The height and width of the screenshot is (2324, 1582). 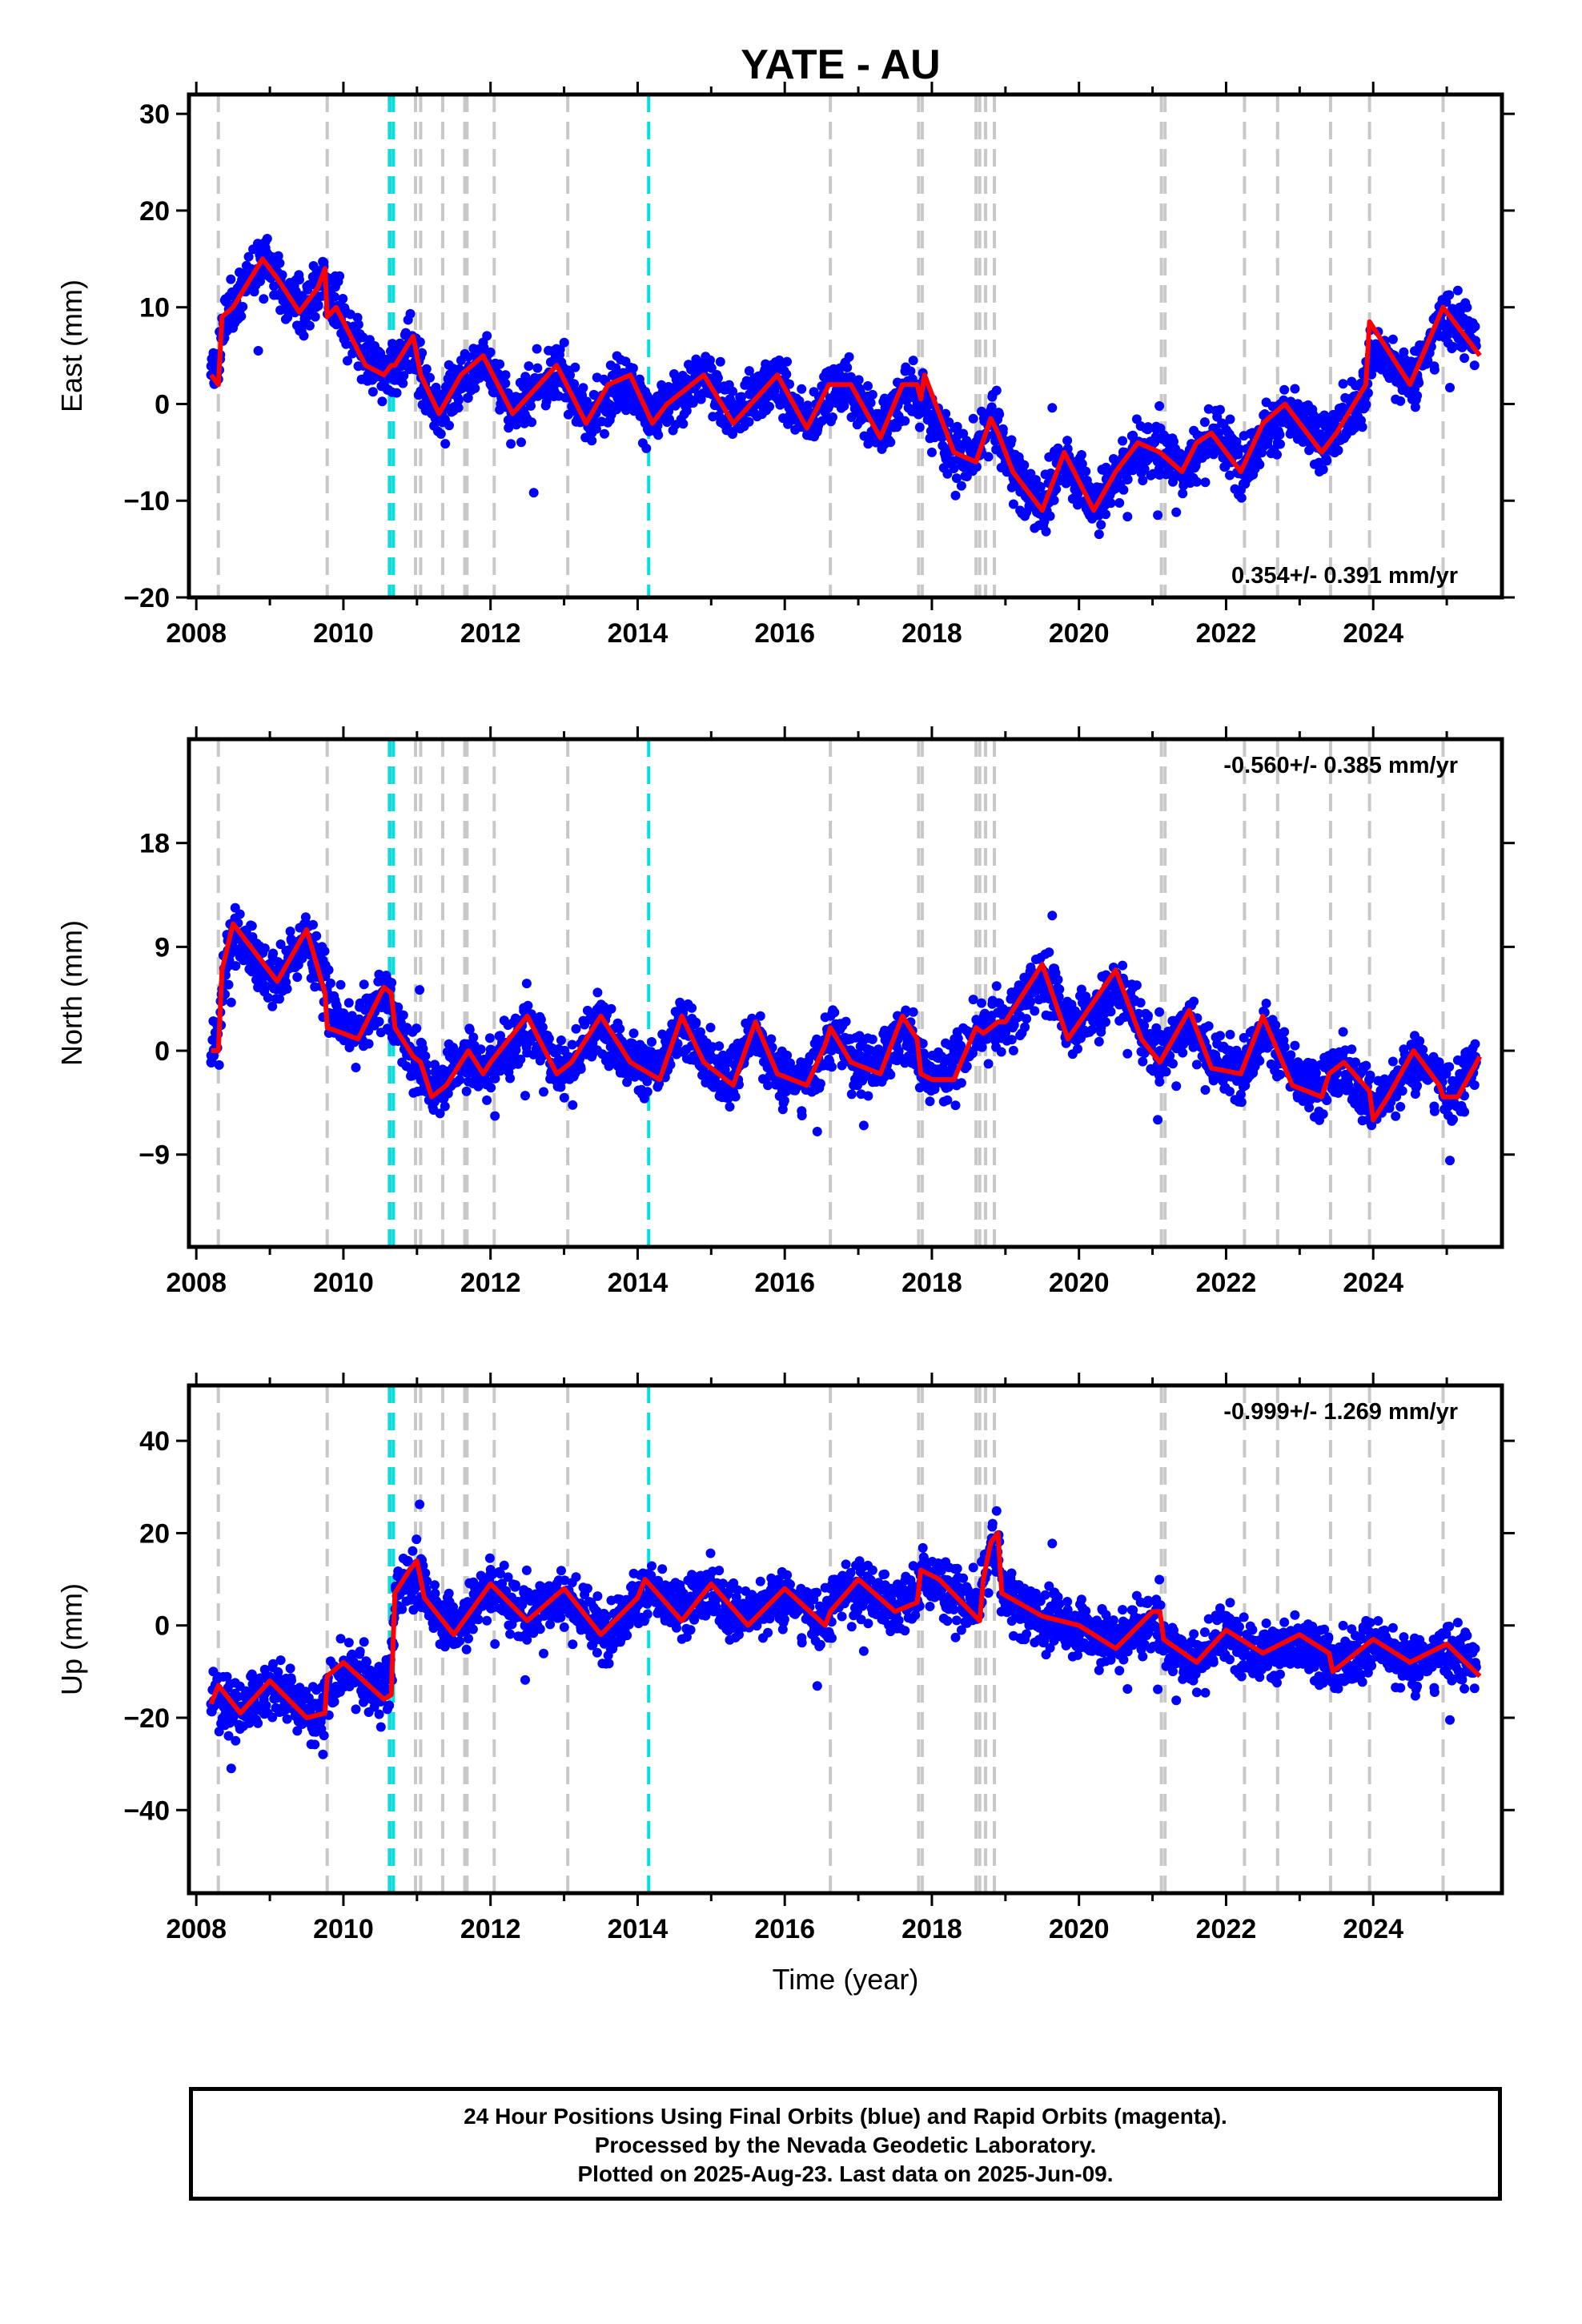 What do you see at coordinates (71, 345) in the screenshot?
I see `y-axis-label: East (mm)` at bounding box center [71, 345].